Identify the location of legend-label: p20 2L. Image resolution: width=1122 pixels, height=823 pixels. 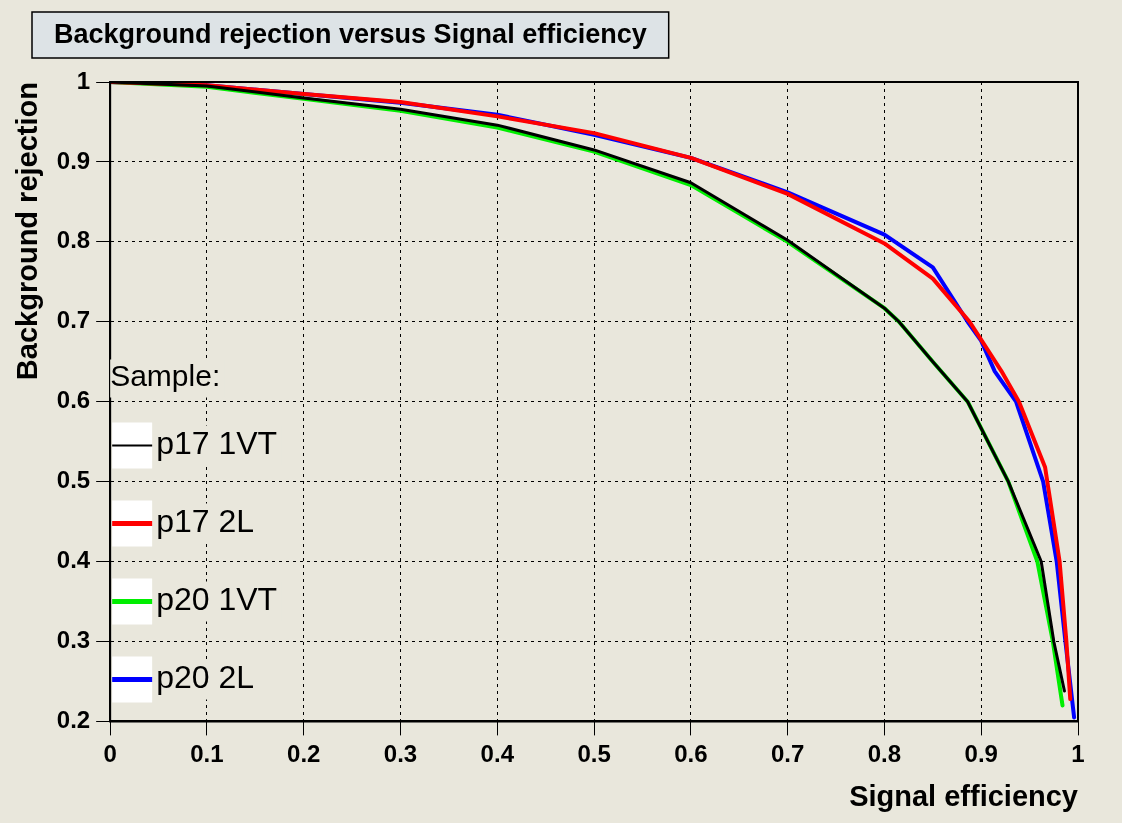
(205, 677).